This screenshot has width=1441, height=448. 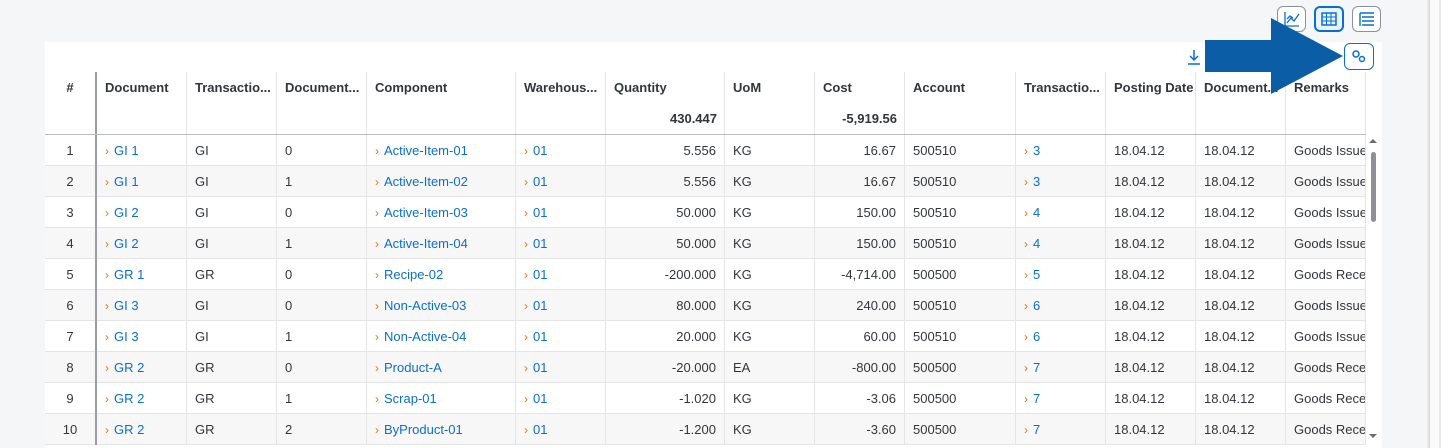 I want to click on link-cell: › Non-Active-03, so click(x=441, y=305).